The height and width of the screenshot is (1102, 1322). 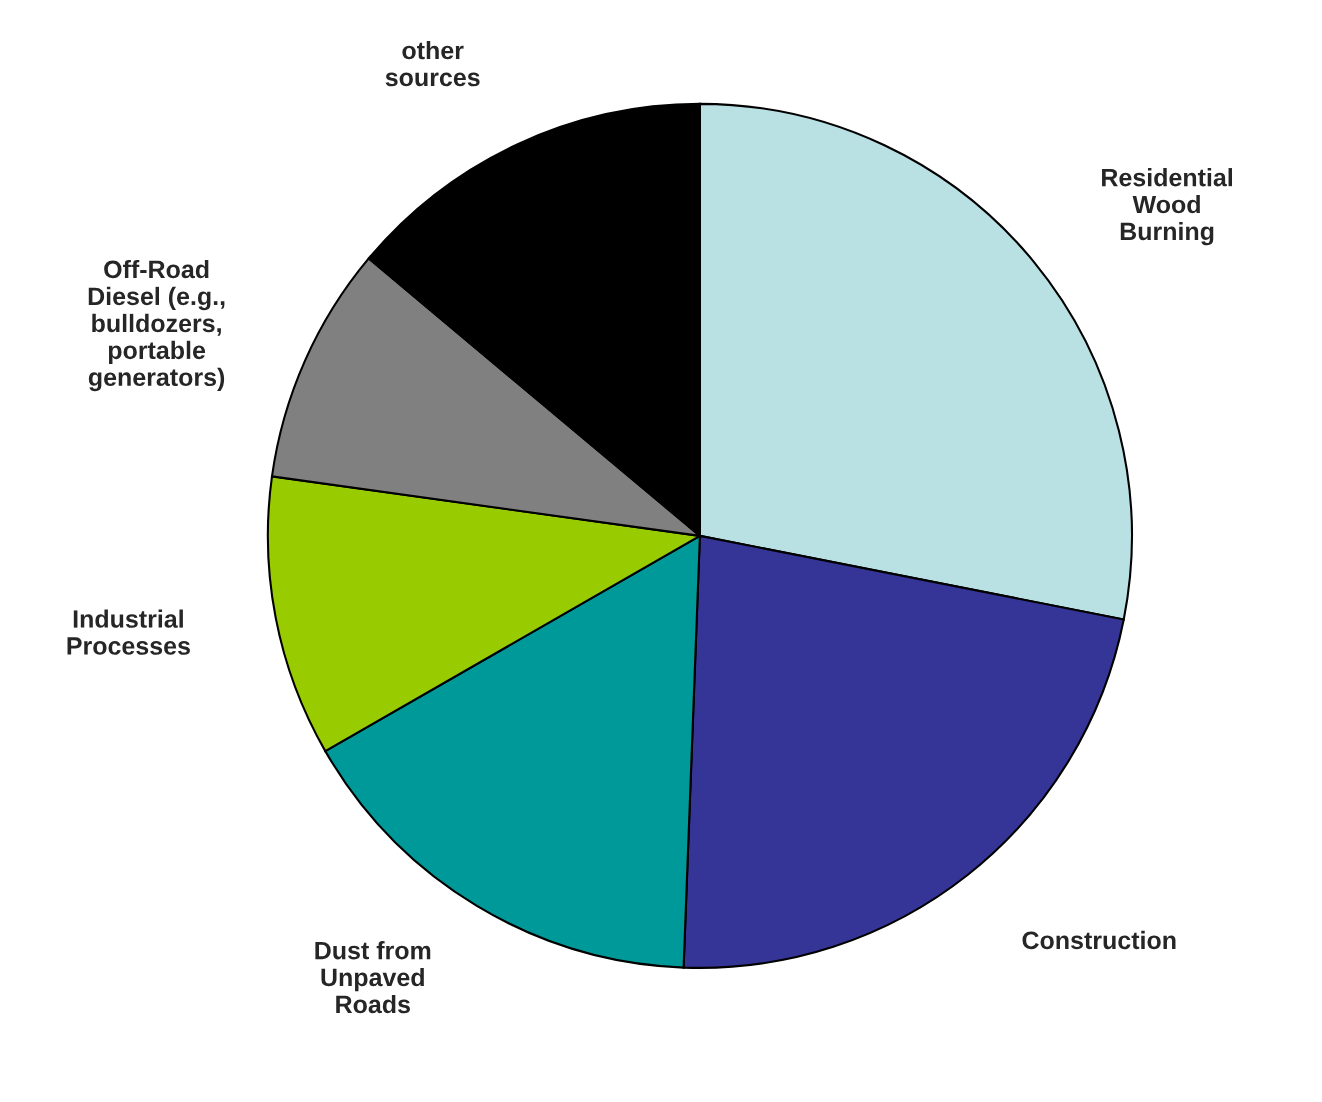 What do you see at coordinates (373, 977) in the screenshot?
I see `slice-label: Dust from Unpaved Roads` at bounding box center [373, 977].